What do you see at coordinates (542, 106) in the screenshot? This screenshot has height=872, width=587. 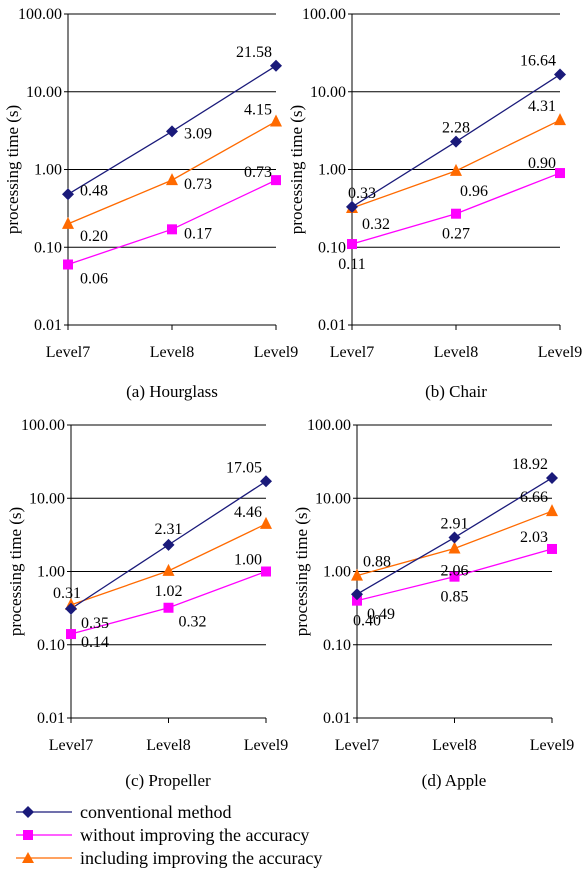 I see `data-label-including: 4.31` at bounding box center [542, 106].